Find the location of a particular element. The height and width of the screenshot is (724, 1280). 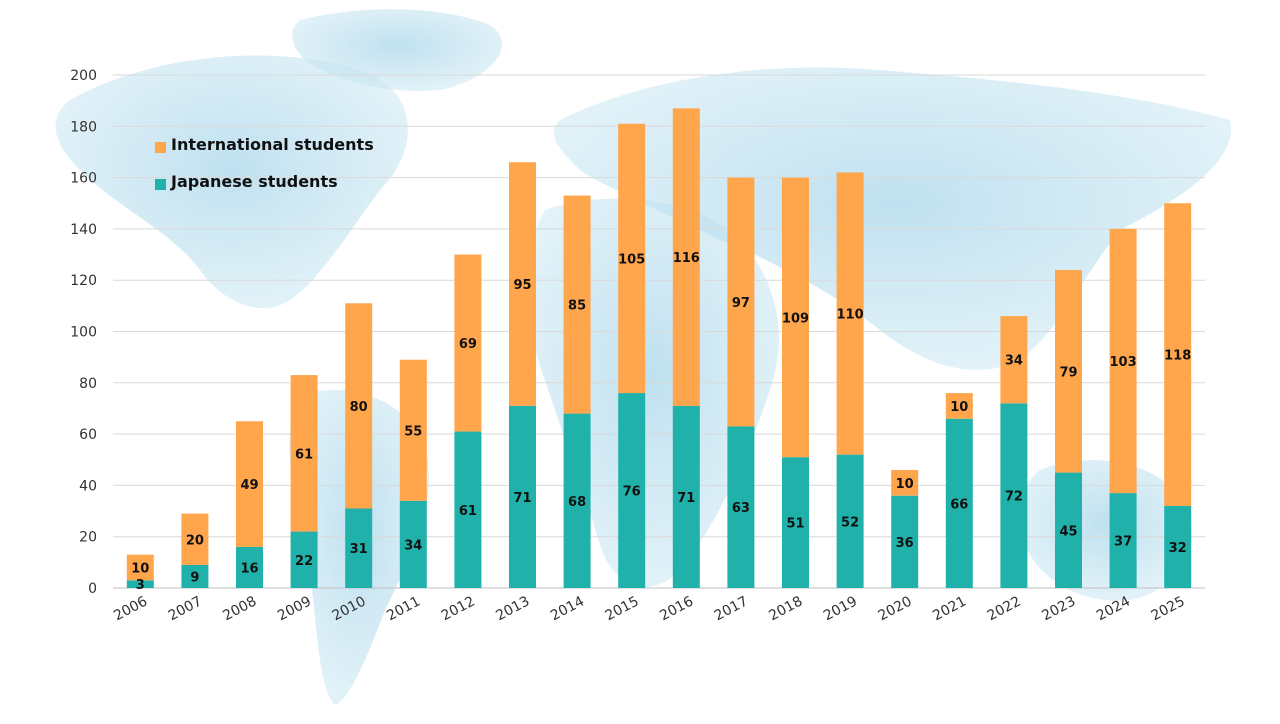

data-label-japanese-2020: 36 is located at coordinates (905, 543).